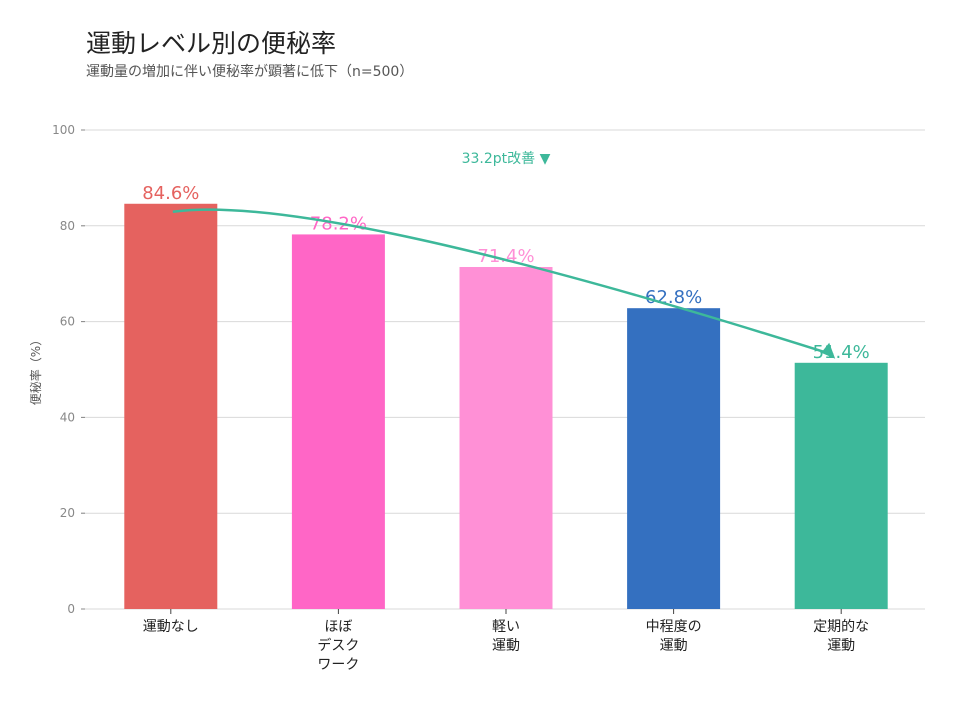 This screenshot has width=955, height=703. What do you see at coordinates (338, 627) in the screenshot?
I see `x-tick-label: ほぼ` at bounding box center [338, 627].